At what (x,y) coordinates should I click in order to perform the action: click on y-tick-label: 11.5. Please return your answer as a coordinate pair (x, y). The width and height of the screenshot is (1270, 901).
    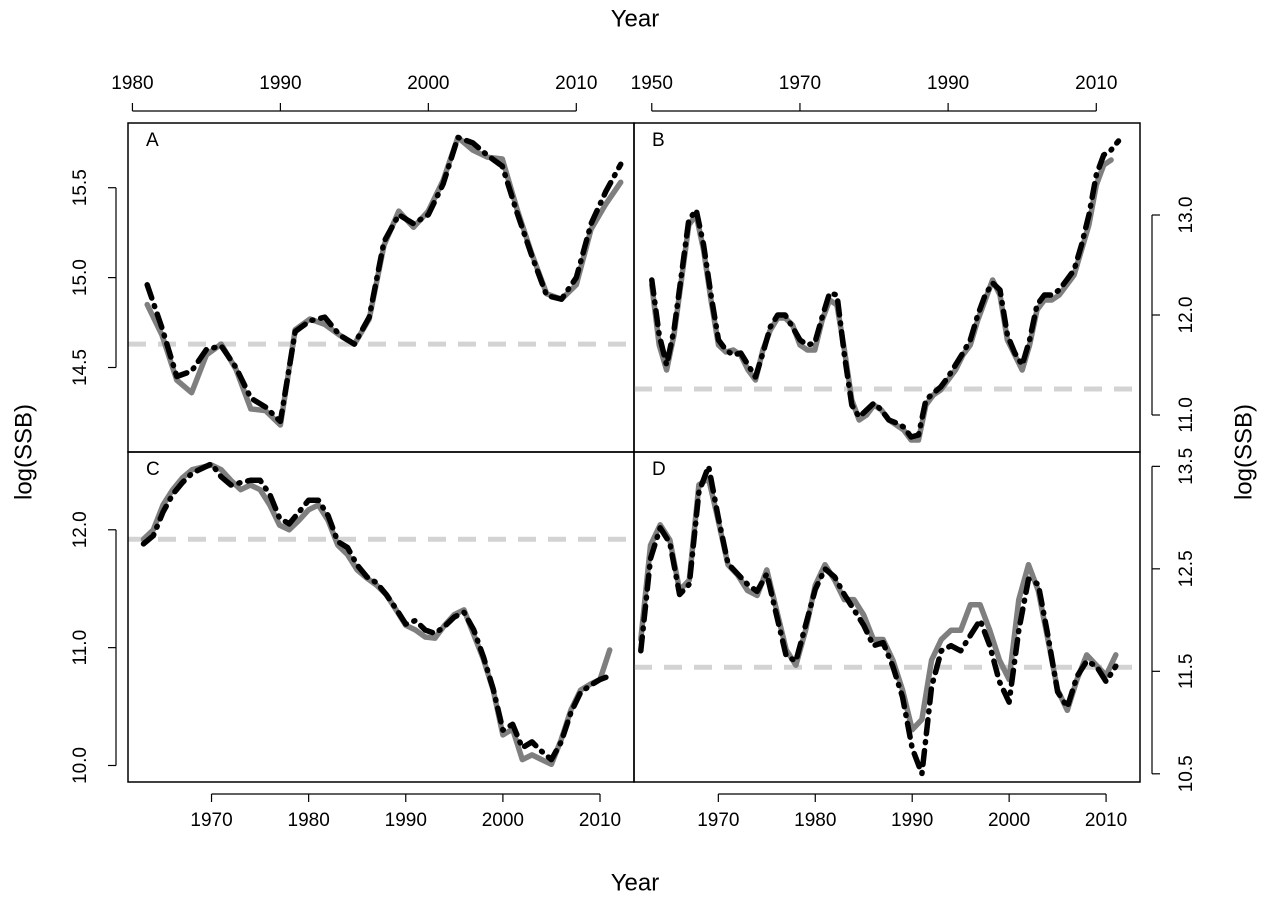
    Looking at the image, I should click on (1186, 672).